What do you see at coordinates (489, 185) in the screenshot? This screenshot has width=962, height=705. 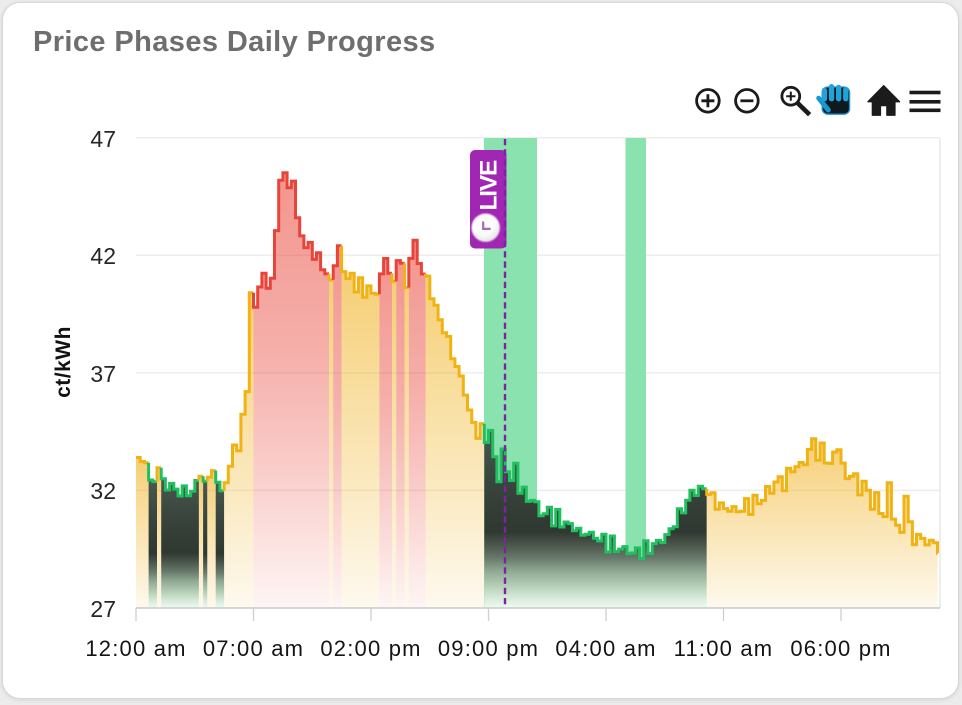 I see `svg-text: LIVE` at bounding box center [489, 185].